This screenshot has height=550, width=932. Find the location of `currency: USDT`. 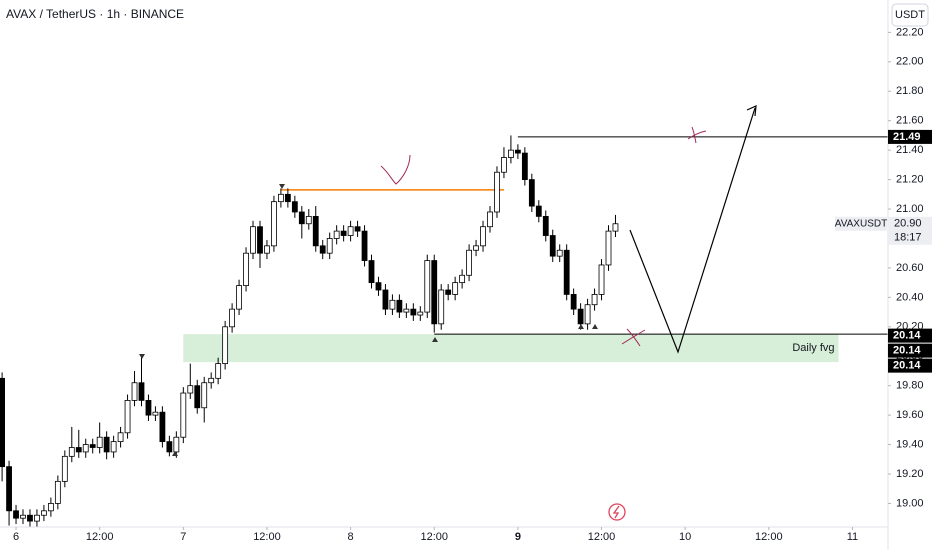

currency: USDT is located at coordinates (910, 15).